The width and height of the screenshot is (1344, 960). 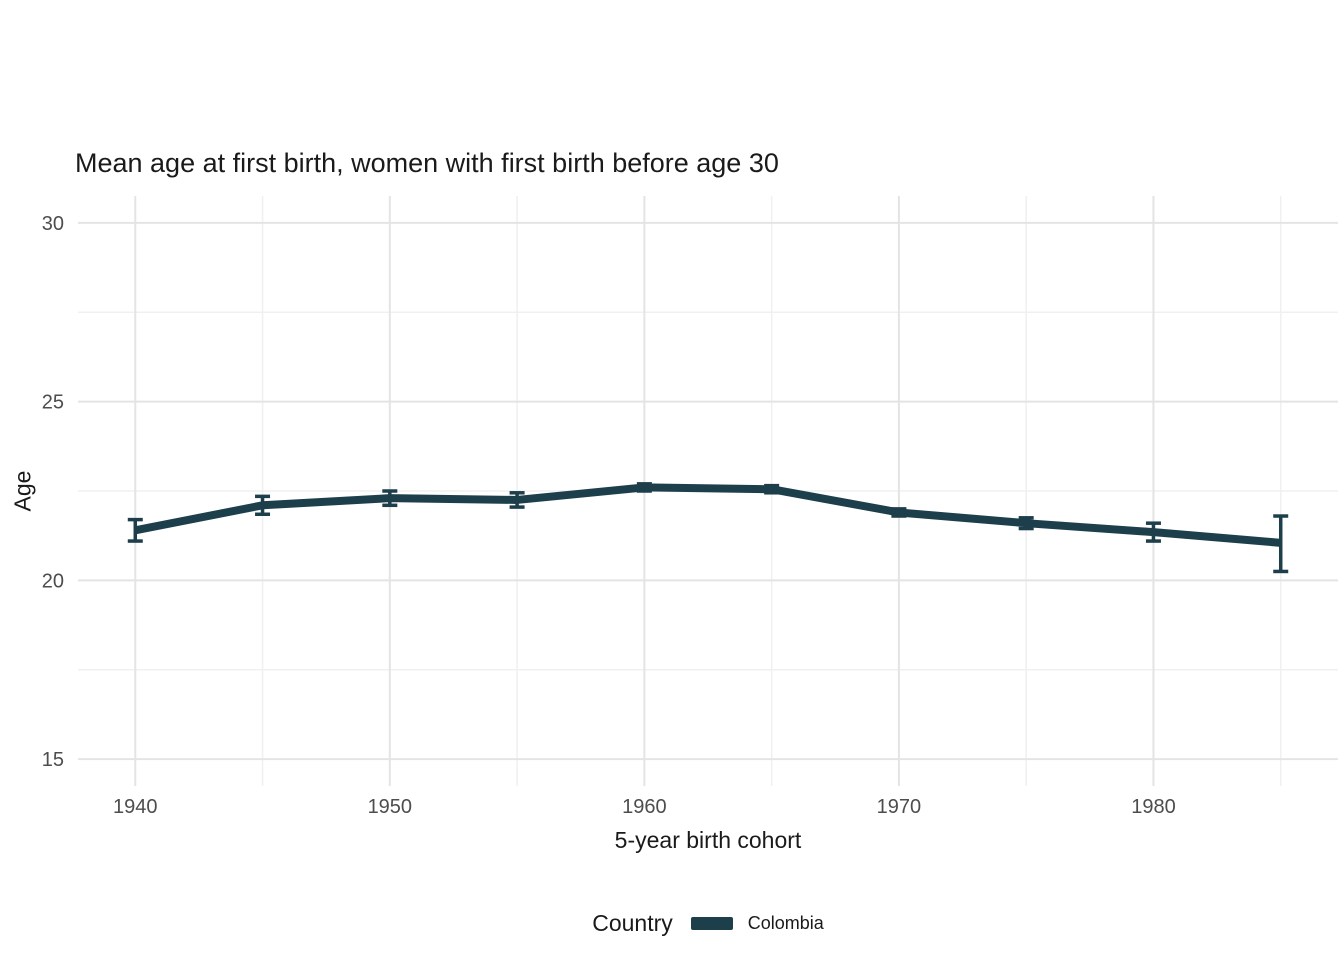 What do you see at coordinates (785, 922) in the screenshot?
I see `legend-entry-label: Colombia` at bounding box center [785, 922].